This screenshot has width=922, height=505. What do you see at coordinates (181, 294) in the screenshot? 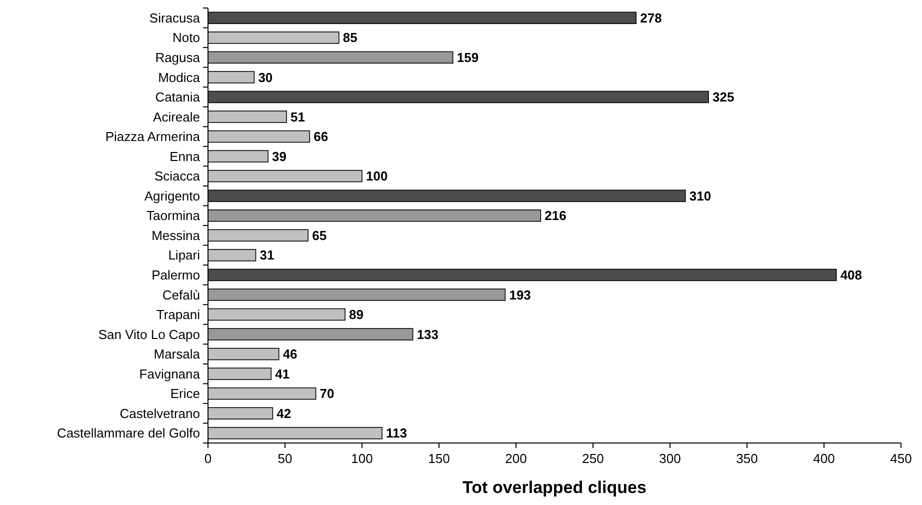
I see `y-tick-label: Cefalù` at bounding box center [181, 294].